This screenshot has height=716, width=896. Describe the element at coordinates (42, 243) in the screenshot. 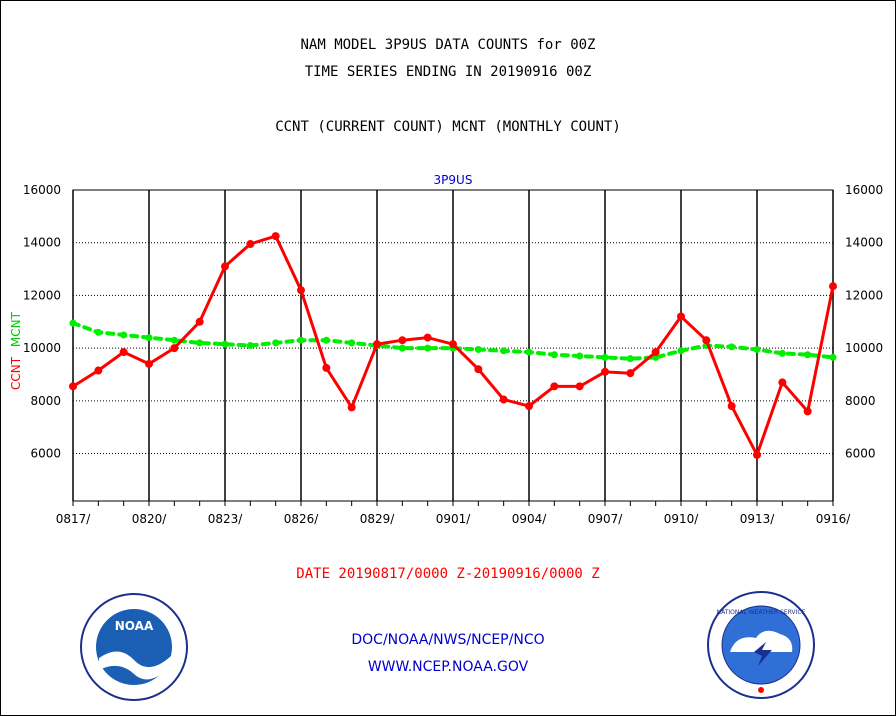

I see `y-tick-left-4: 14000` at that location.